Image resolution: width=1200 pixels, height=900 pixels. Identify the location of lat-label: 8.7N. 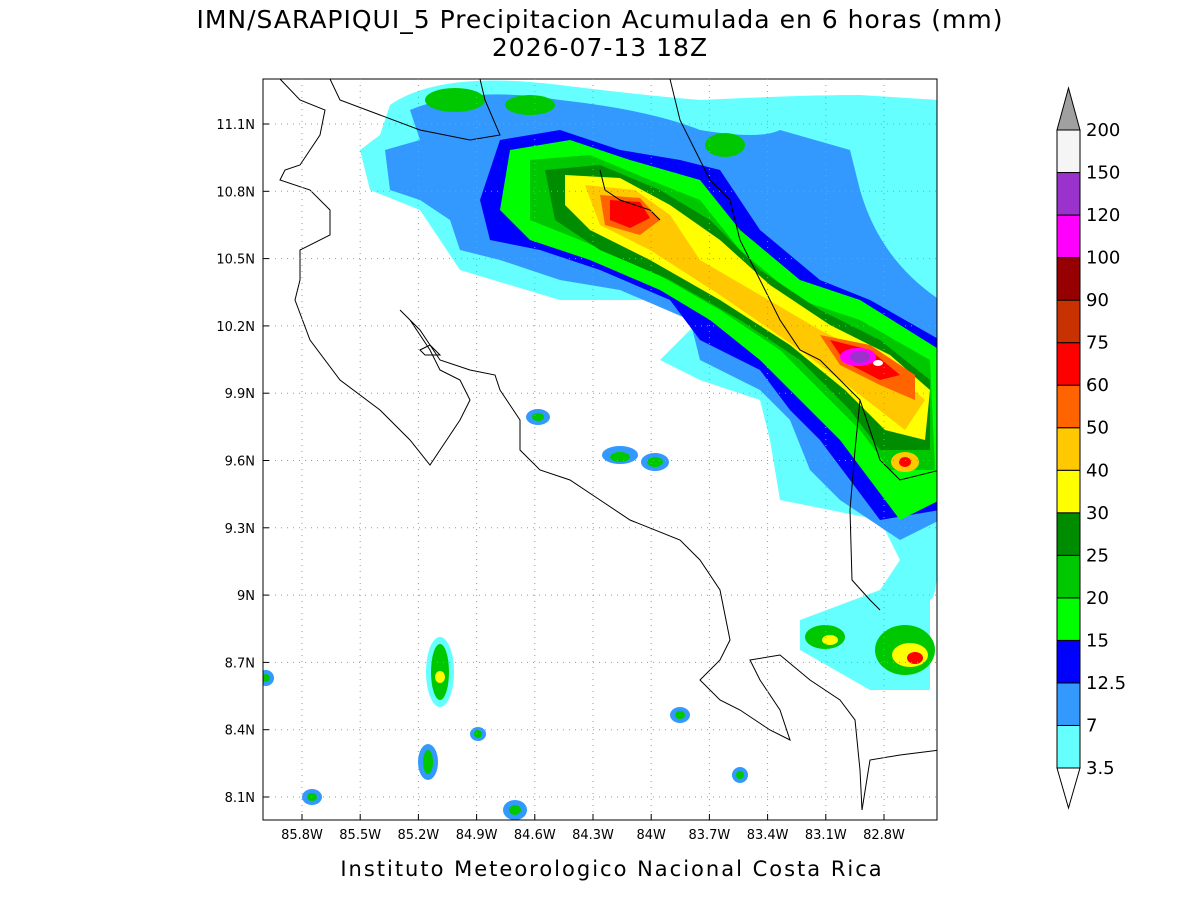
(240, 663).